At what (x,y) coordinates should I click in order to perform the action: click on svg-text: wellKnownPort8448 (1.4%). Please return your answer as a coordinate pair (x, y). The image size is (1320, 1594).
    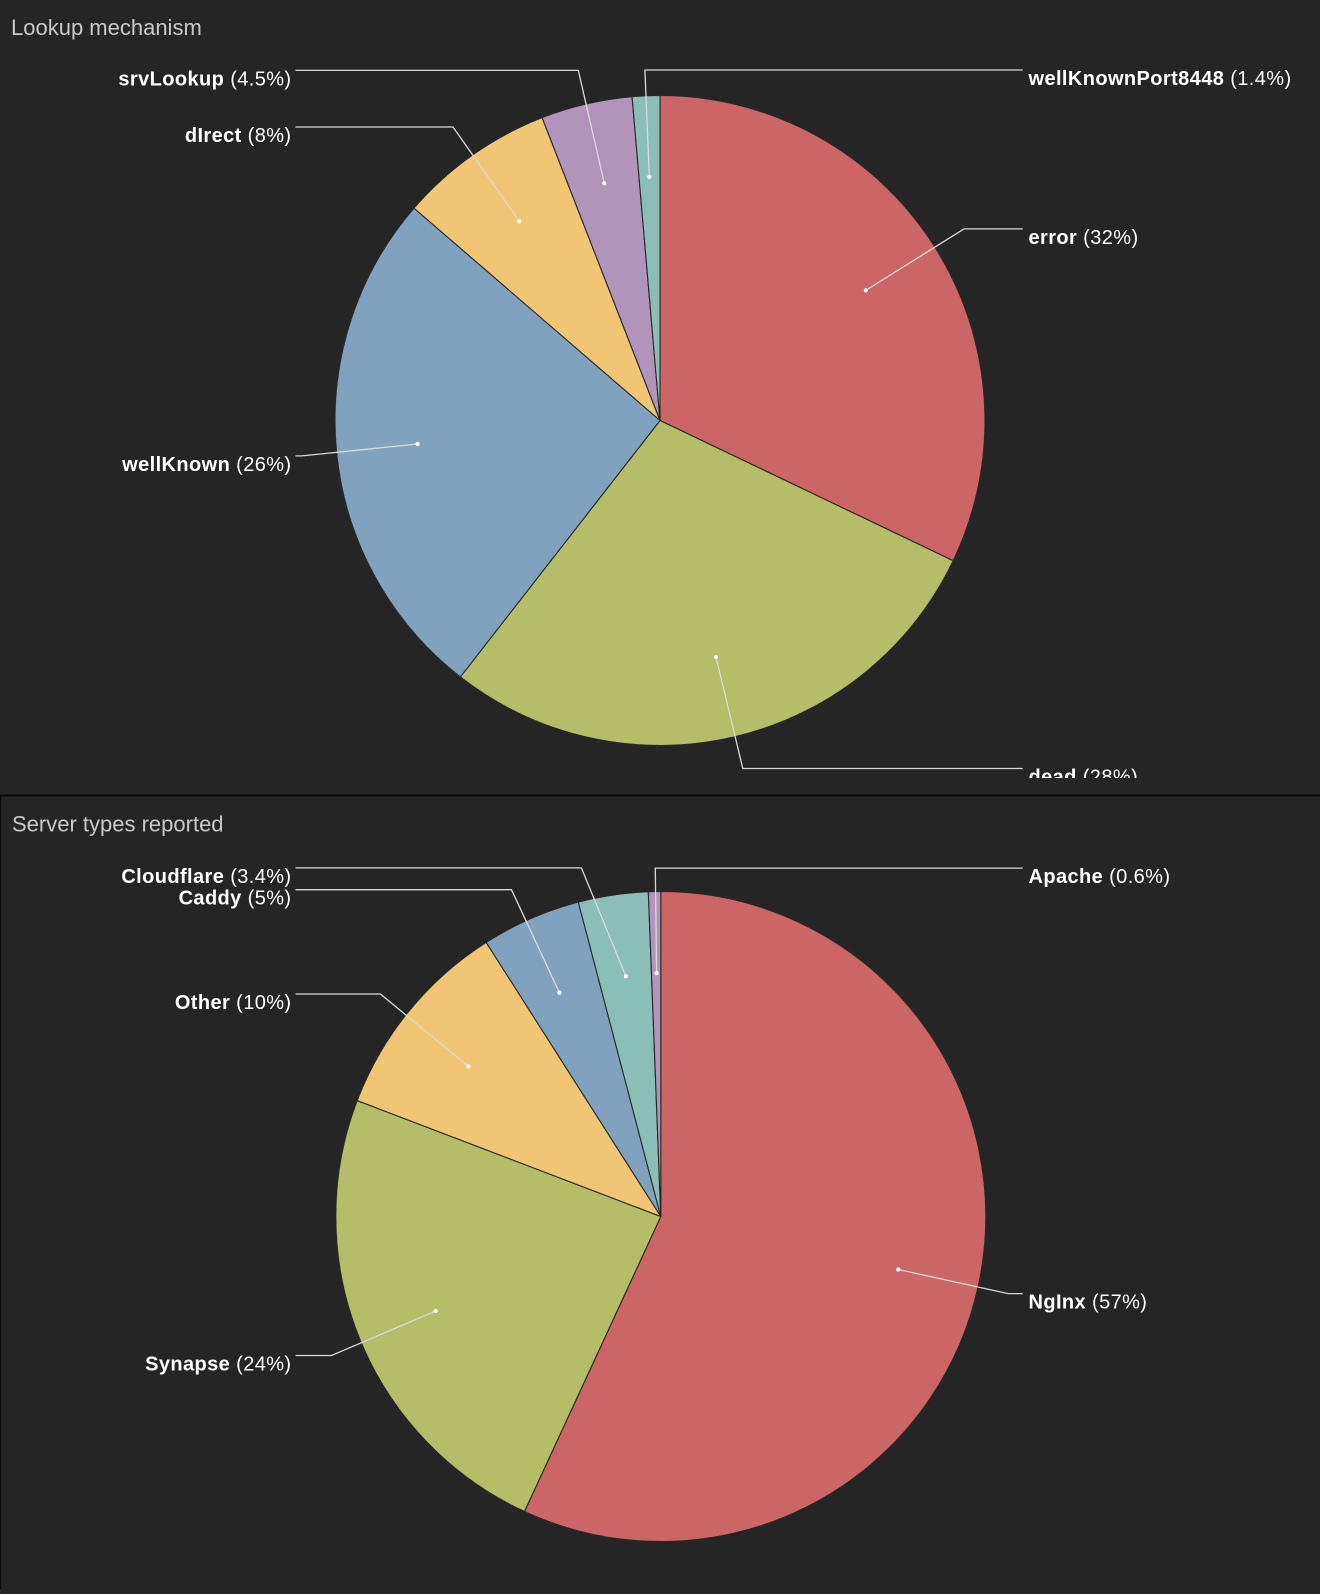
    Looking at the image, I should click on (1160, 79).